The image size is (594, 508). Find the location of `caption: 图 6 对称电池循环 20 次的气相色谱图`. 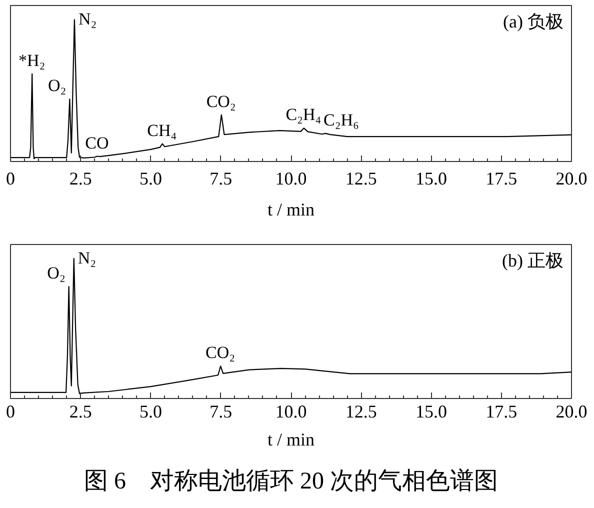

caption: 图 6 对称电池循环 20 次的气相色谱图 is located at coordinates (291, 481).